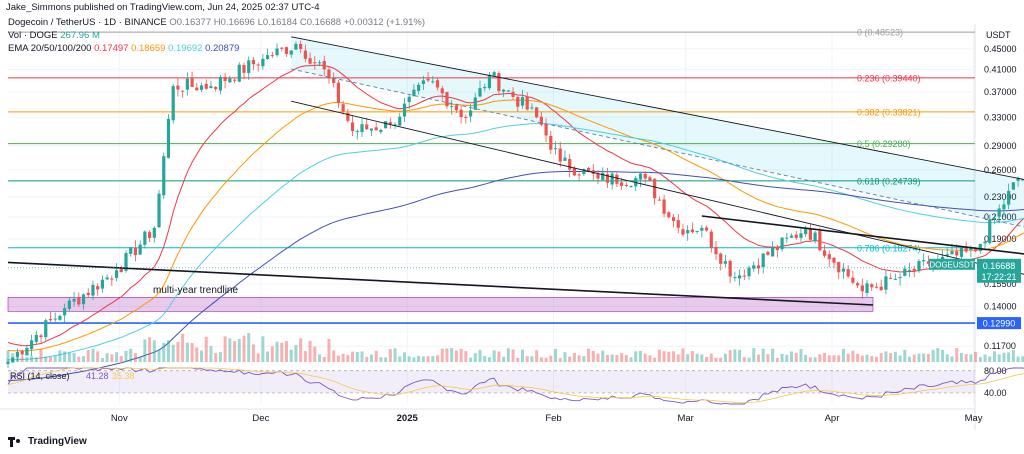 The image size is (1024, 454). What do you see at coordinates (1000, 284) in the screenshot?
I see `y-tick-label: 0.15500` at bounding box center [1000, 284].